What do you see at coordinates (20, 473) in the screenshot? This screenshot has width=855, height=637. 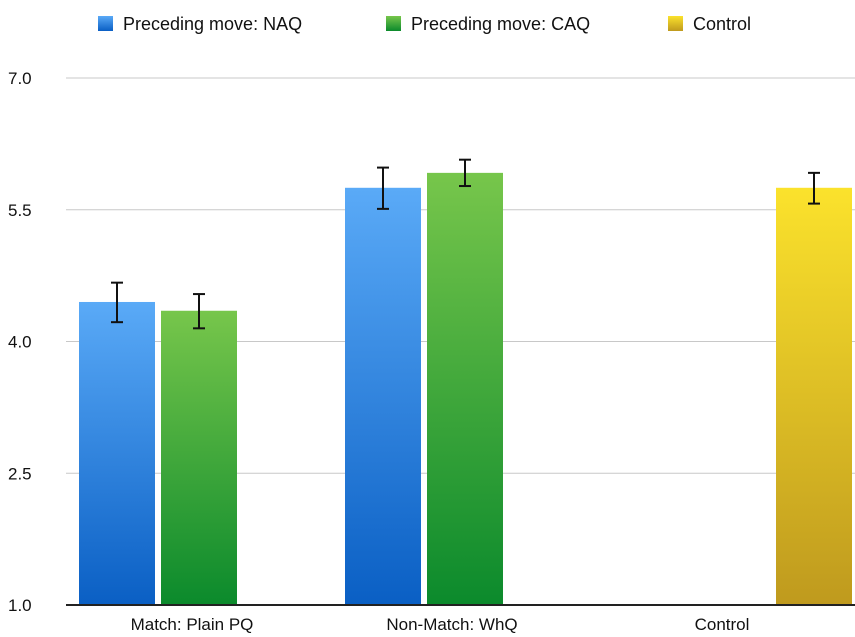 I see `y-tick-label: 2.5` at bounding box center [20, 473].